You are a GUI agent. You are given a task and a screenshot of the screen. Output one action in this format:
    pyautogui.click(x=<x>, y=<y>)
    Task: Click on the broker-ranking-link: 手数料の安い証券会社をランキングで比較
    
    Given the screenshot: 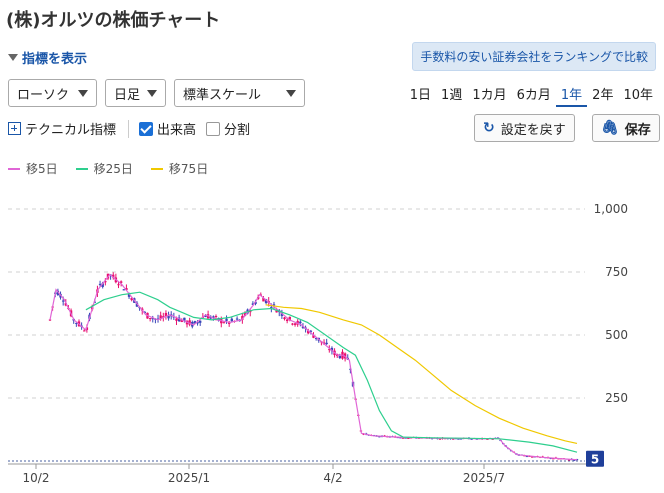 What is the action you would take?
    pyautogui.click(x=534, y=56)
    